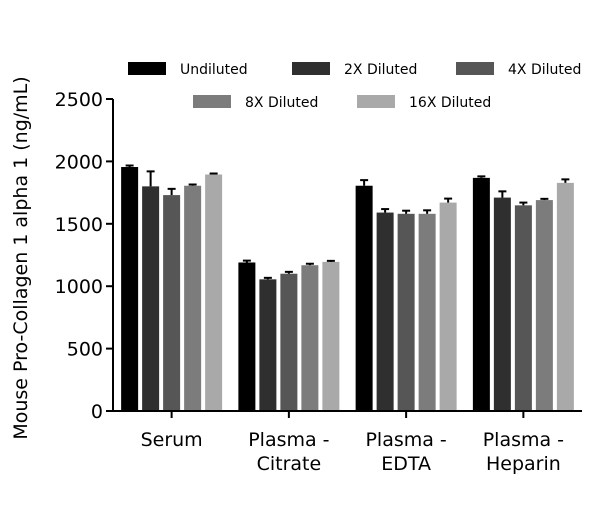  Describe the element at coordinates (79, 287) in the screenshot. I see `y-tick-label: 1000` at that location.